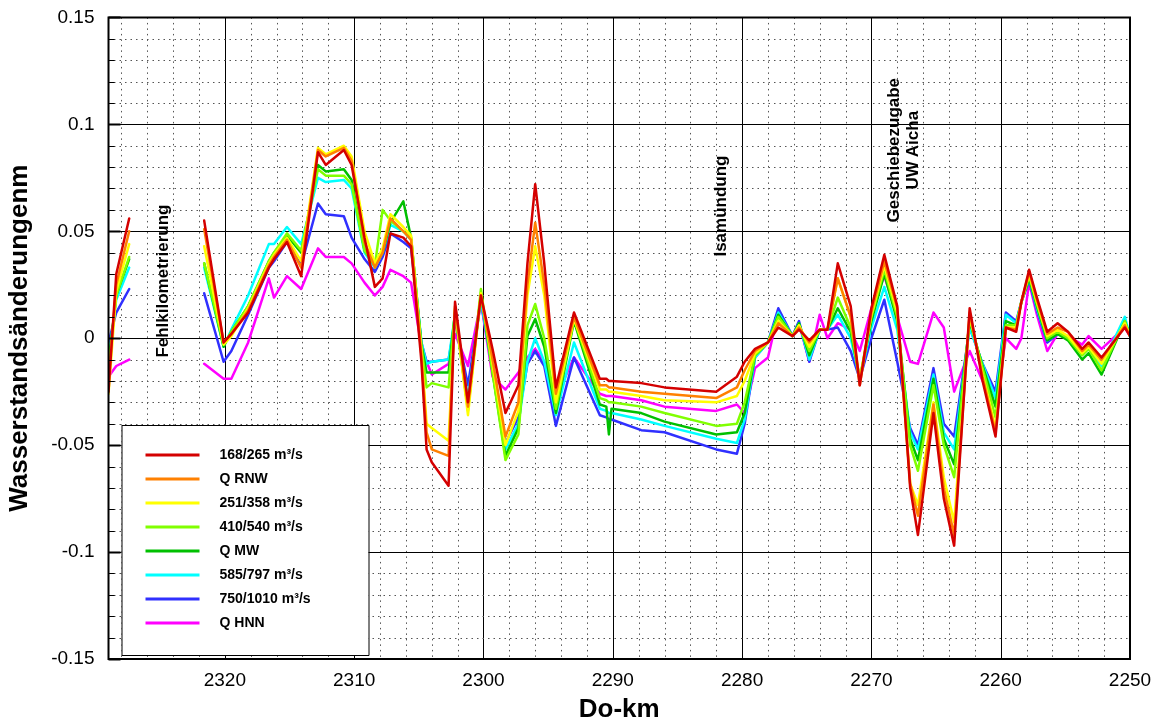 This screenshot has height=725, width=1160. I want to click on y-tick-label: 0.15, so click(76, 16).